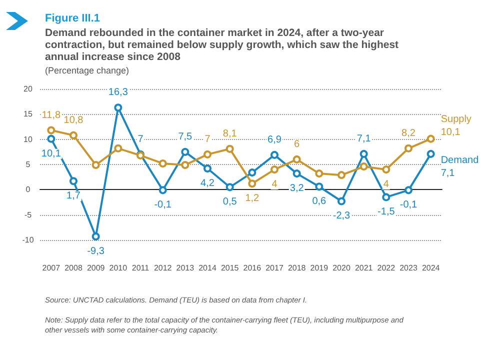  What do you see at coordinates (28, 114) in the screenshot?
I see `y-tick-label: 15` at bounding box center [28, 114].